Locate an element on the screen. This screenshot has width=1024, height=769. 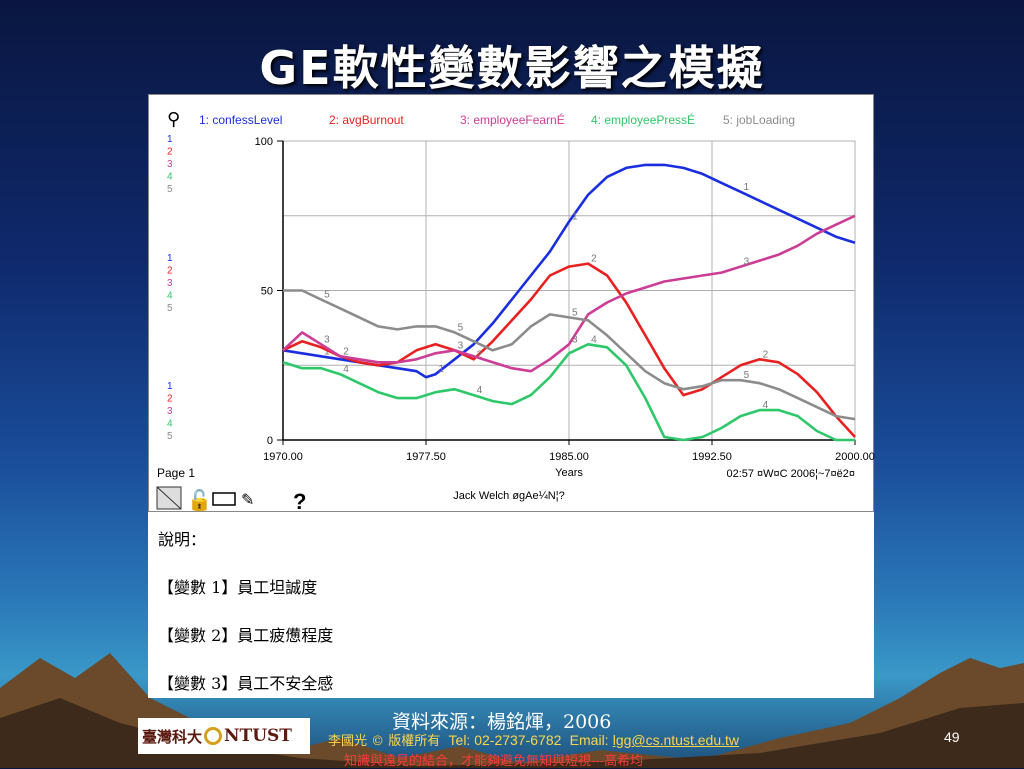
x-tick-label: 1985.00 is located at coordinates (569, 457).